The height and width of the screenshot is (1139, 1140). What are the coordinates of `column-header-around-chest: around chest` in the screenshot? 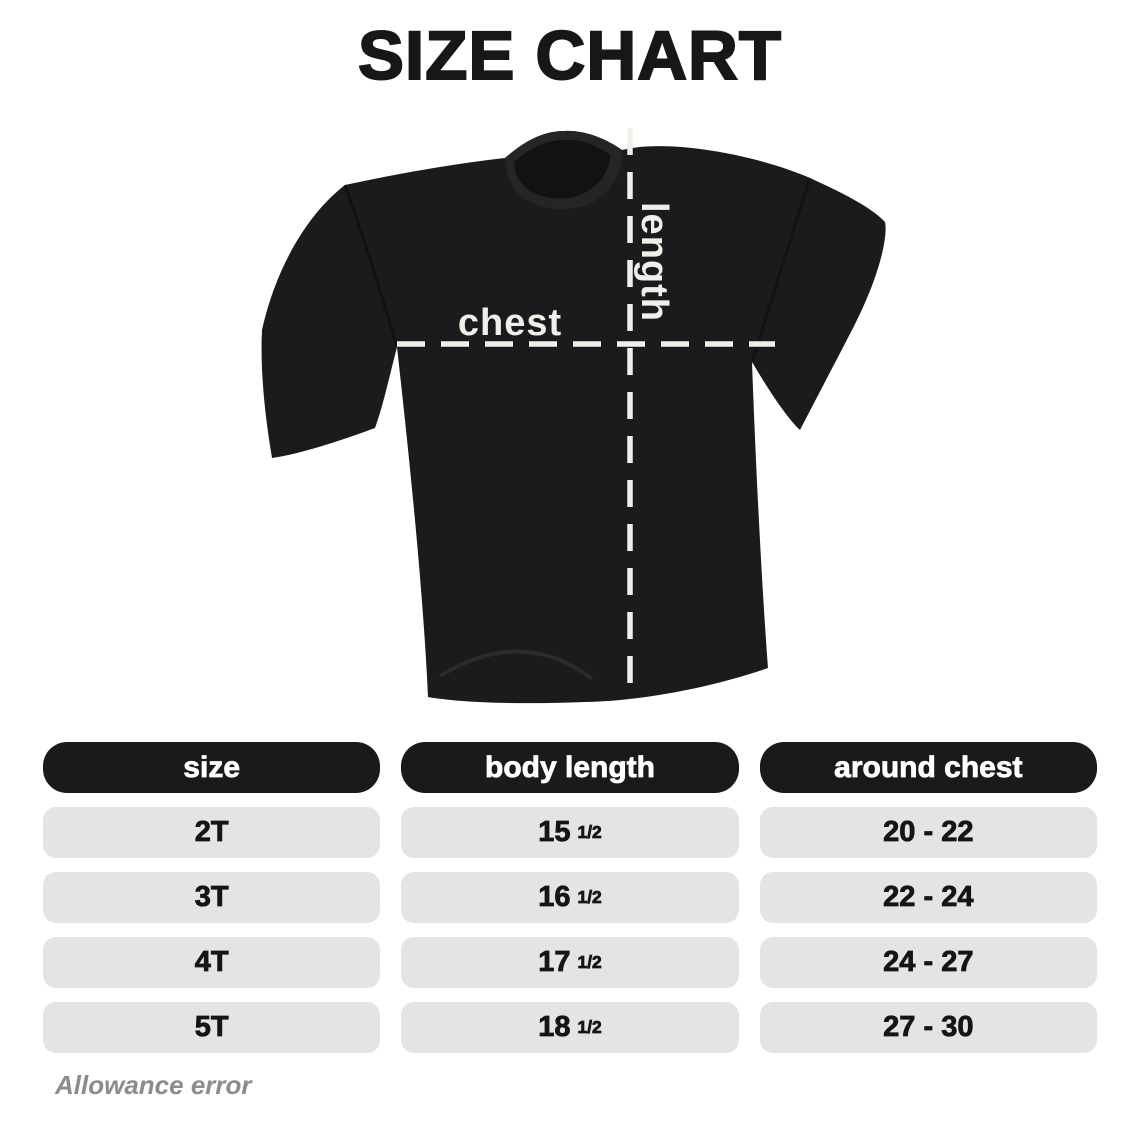 It's located at (928, 767).